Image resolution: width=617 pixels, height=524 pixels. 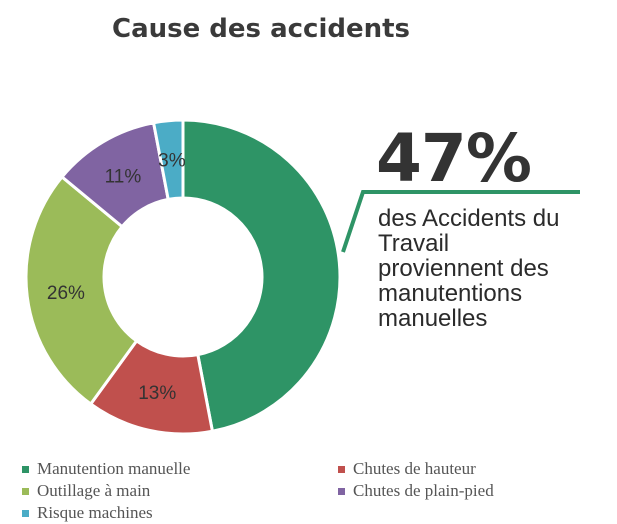 I want to click on legend-item: Manutention manuelle, so click(x=106, y=469).